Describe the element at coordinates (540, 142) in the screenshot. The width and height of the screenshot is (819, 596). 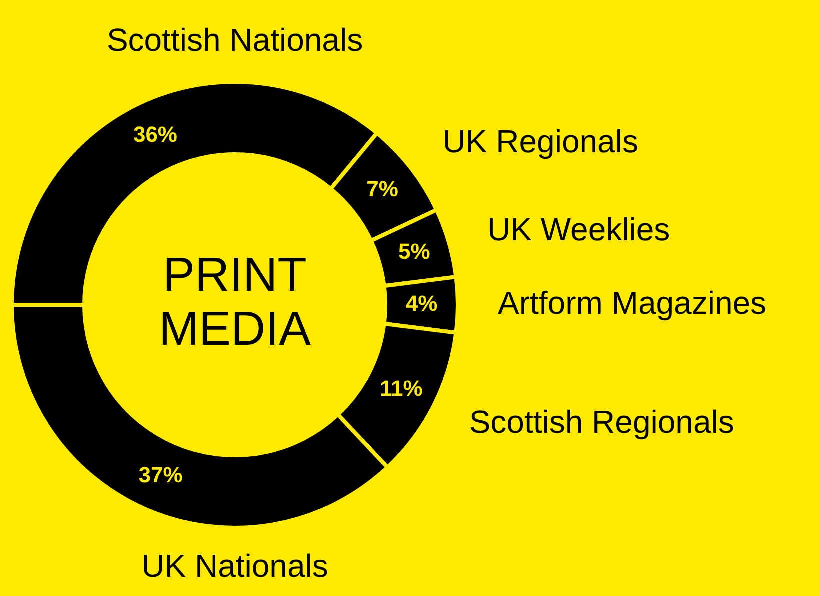
I see `slice-label: UK Regionals` at that location.